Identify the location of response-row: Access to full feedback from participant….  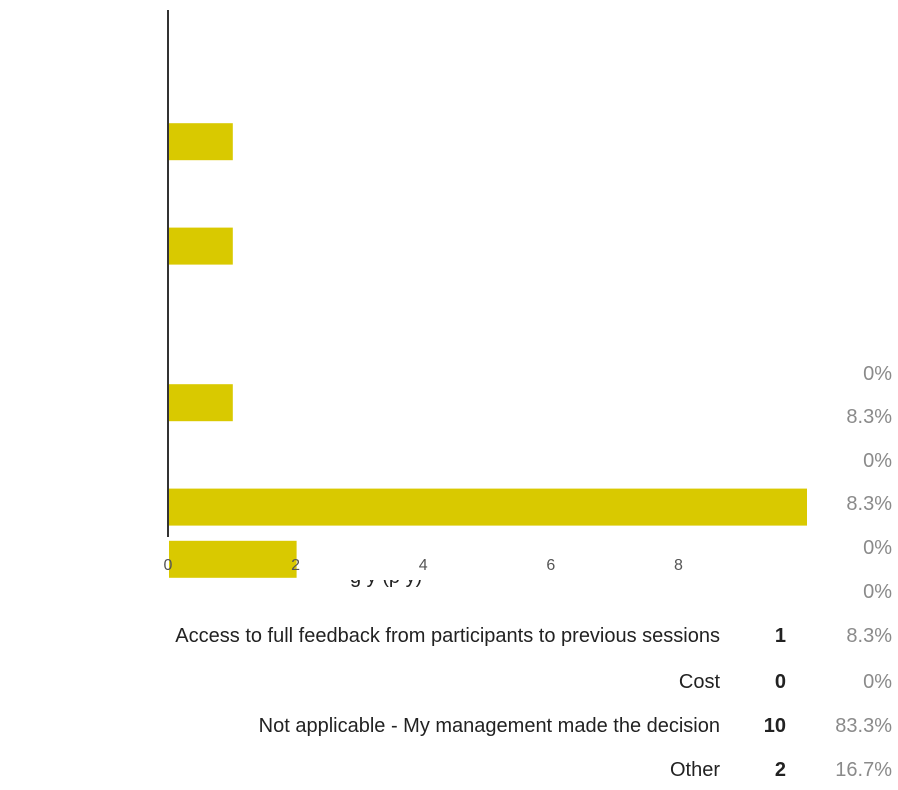
(449, 636).